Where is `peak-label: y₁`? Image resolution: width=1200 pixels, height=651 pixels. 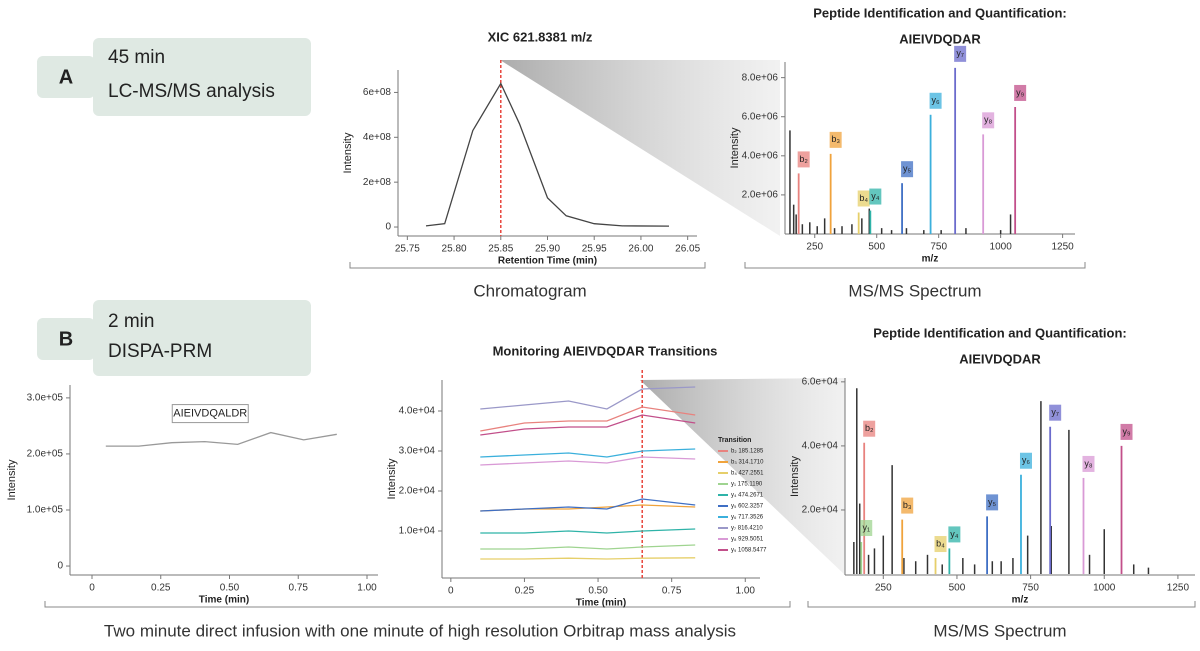
peak-label: y₁ is located at coordinates (866, 527).